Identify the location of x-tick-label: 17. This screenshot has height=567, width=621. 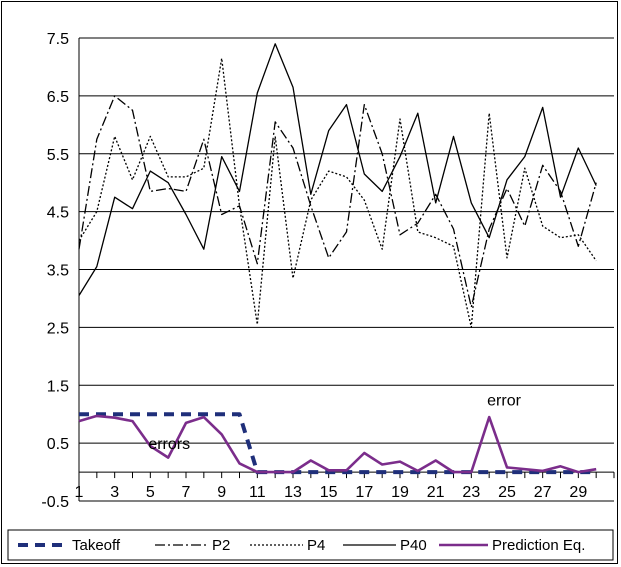
(364, 492).